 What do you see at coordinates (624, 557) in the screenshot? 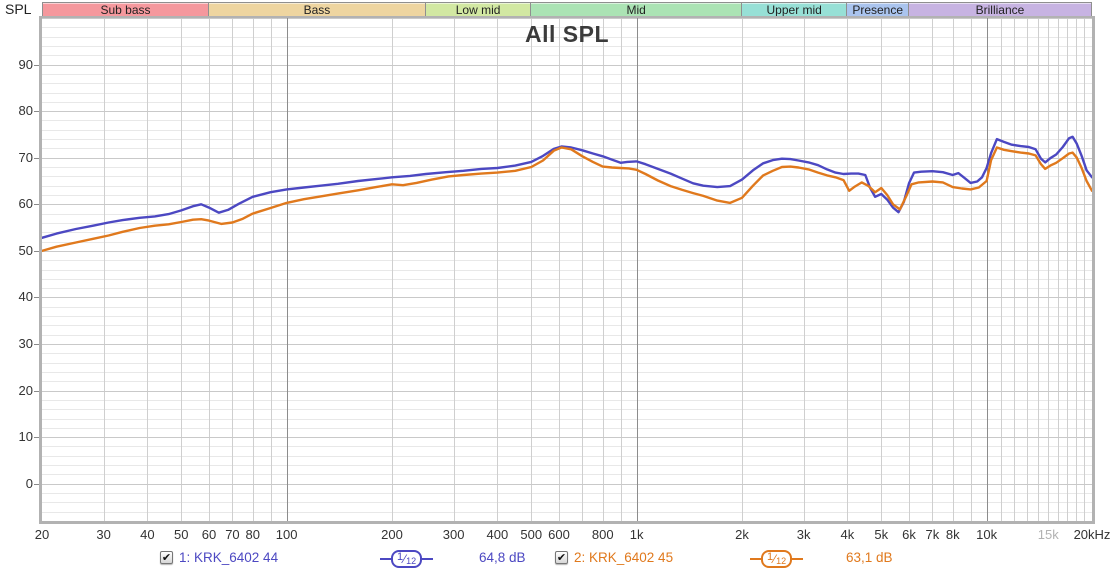
I see `legend-label-2: 2: KRK_6402 45` at bounding box center [624, 557].